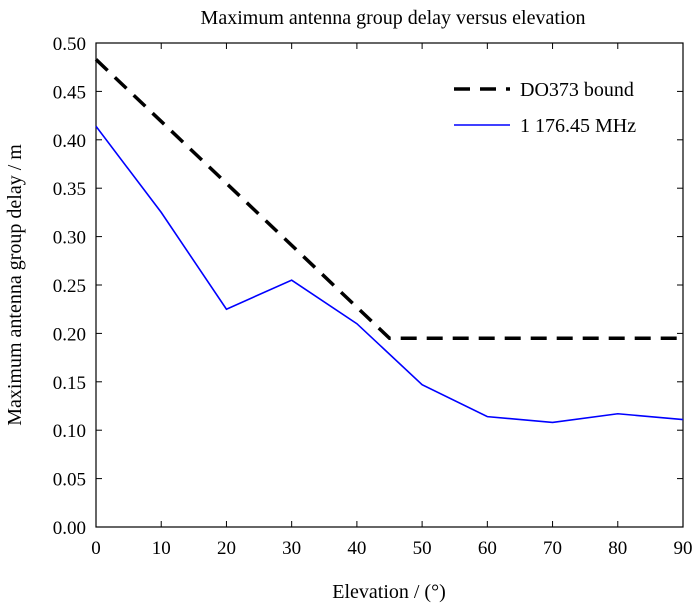 The height and width of the screenshot is (609, 700). What do you see at coordinates (422, 548) in the screenshot?
I see `x-tick-label: 50` at bounding box center [422, 548].